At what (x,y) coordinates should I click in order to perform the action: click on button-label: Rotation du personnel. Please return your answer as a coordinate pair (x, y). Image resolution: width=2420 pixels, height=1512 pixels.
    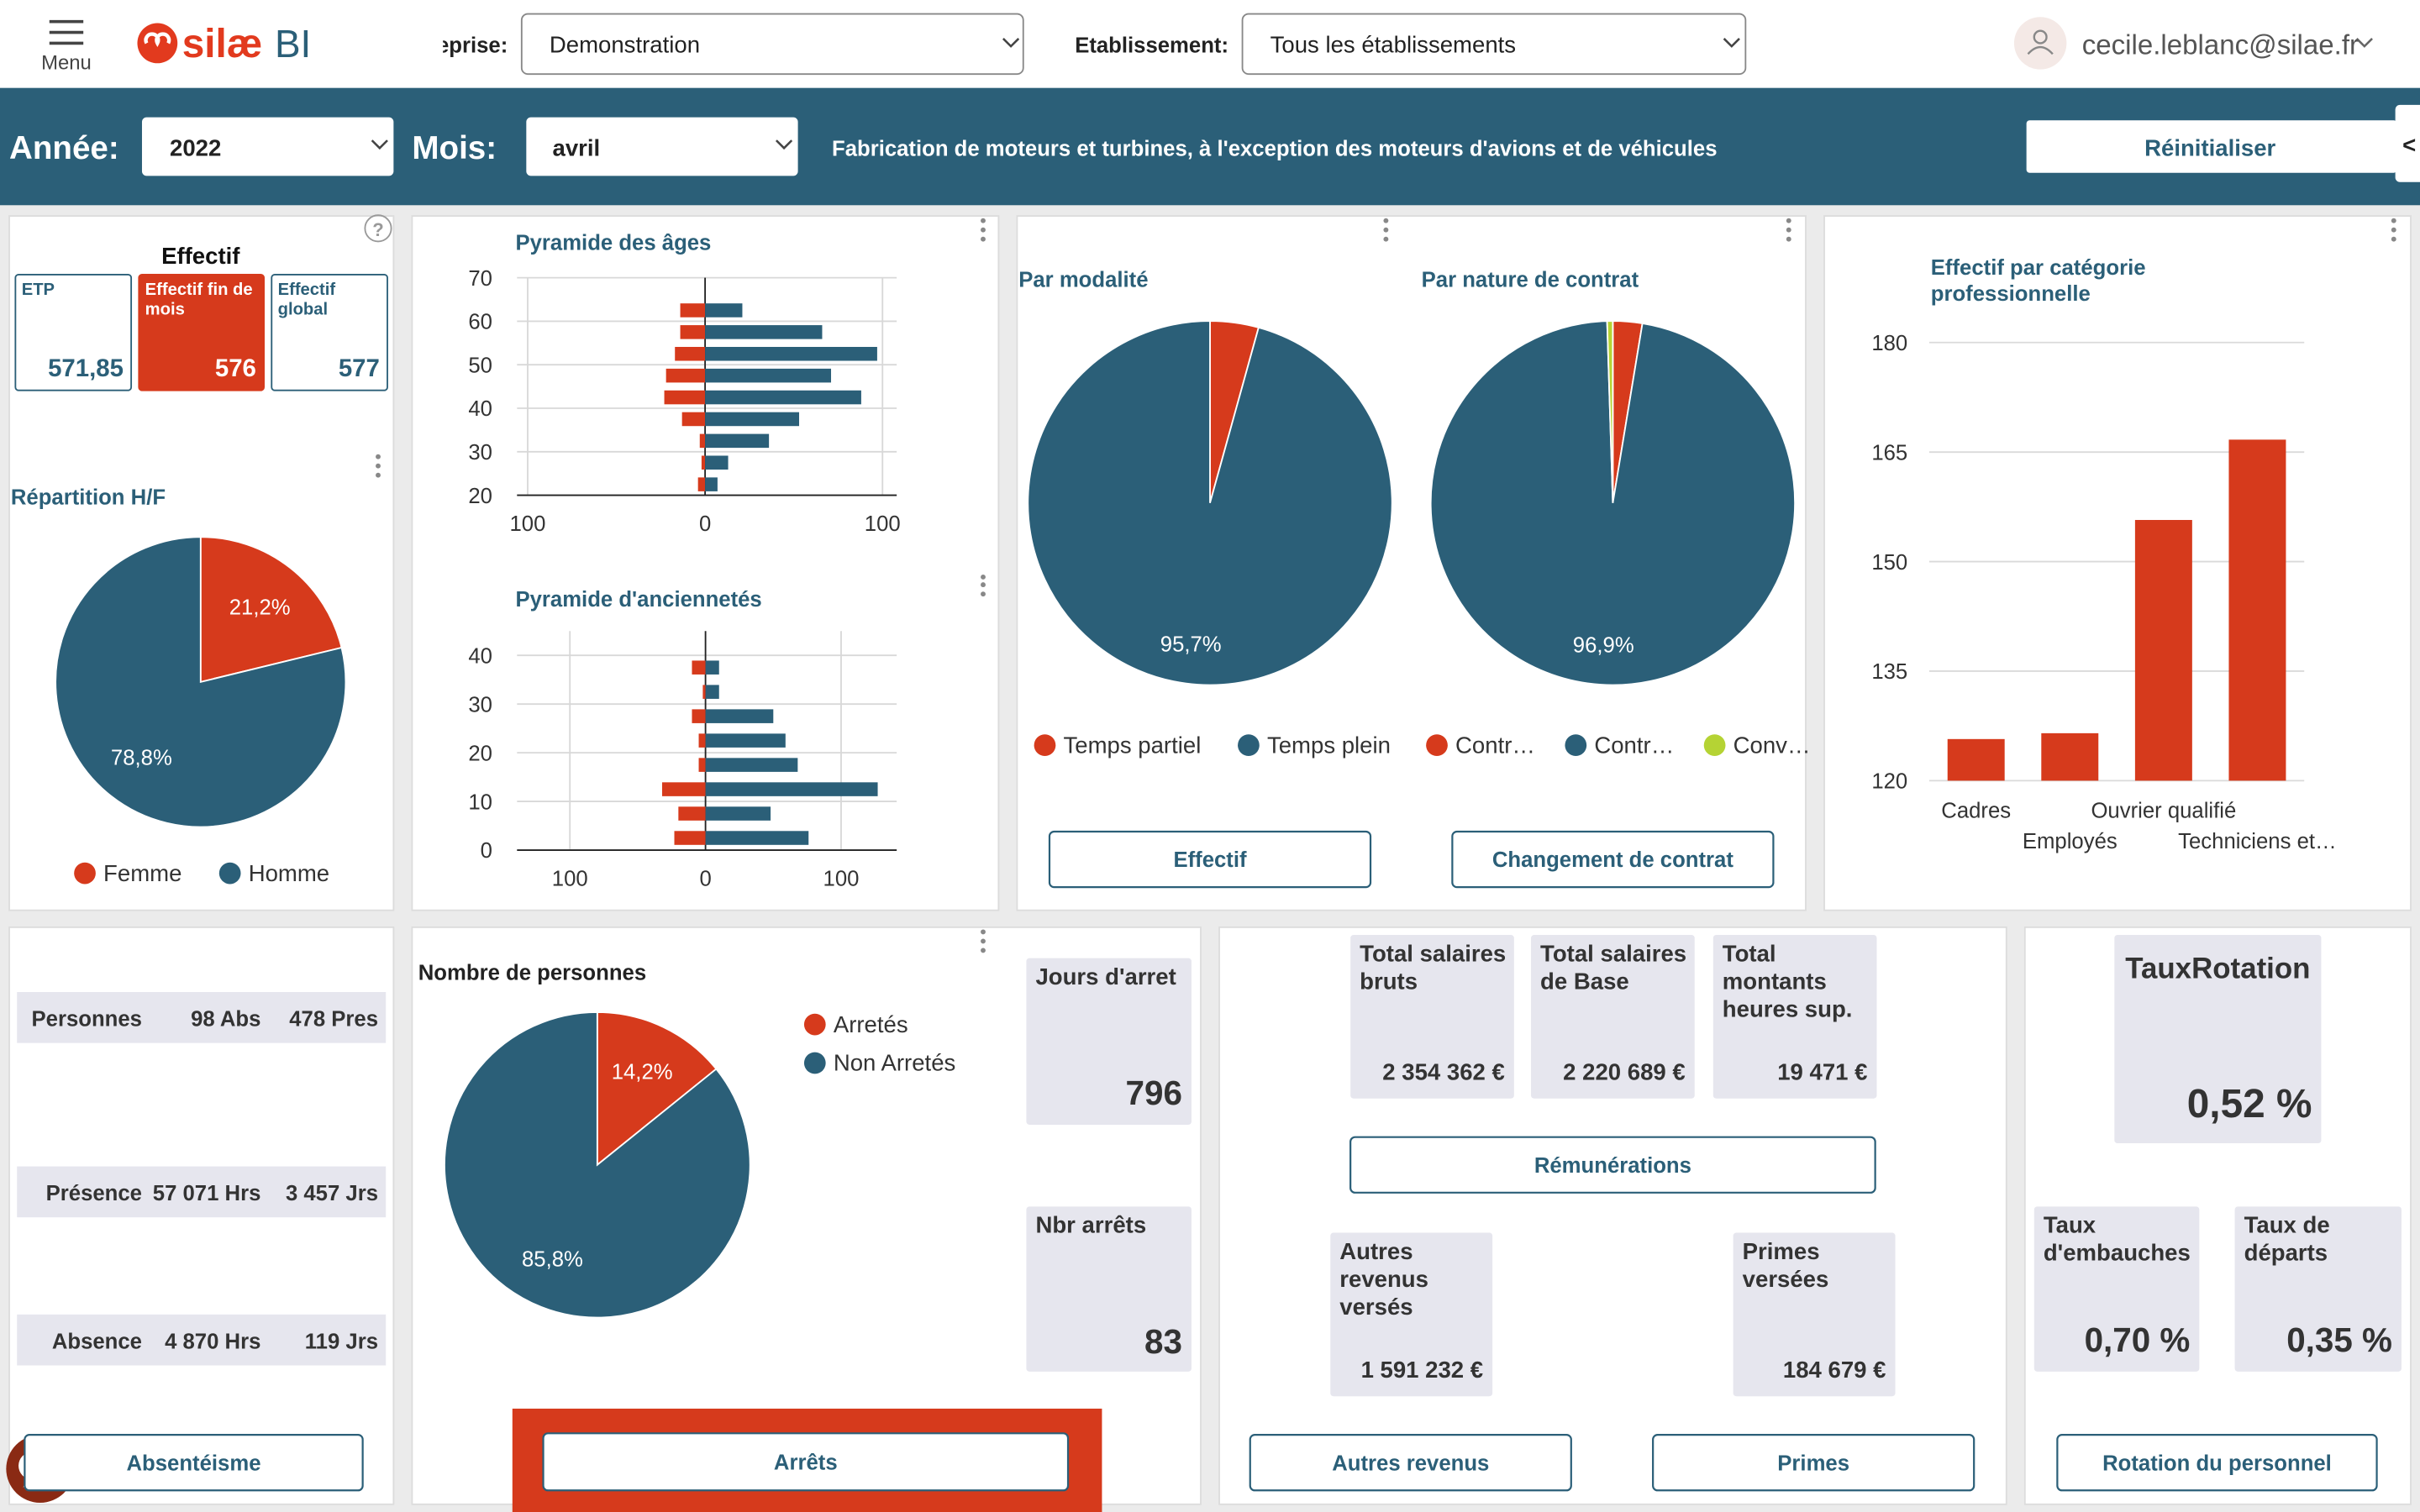
    Looking at the image, I should click on (2217, 1463).